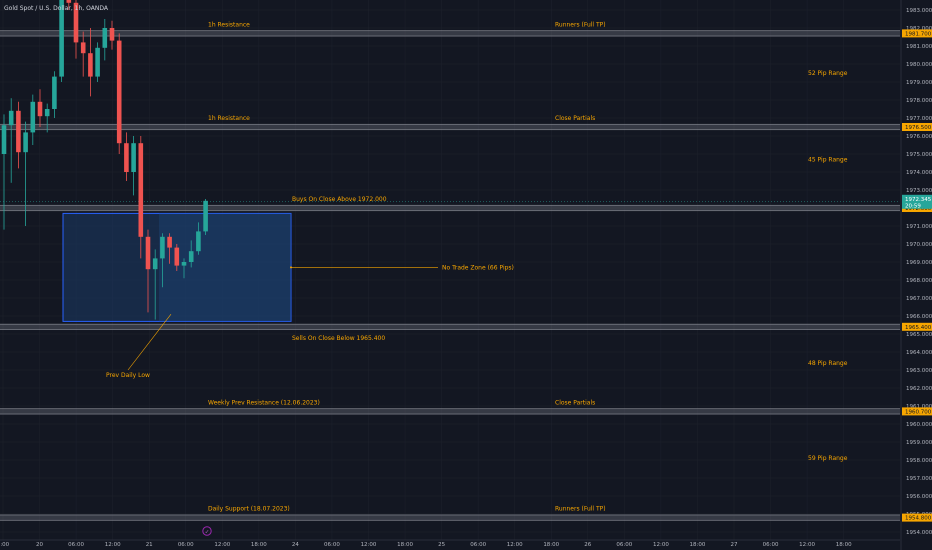 Image resolution: width=932 pixels, height=550 pixels. Describe the element at coordinates (338, 338) in the screenshot. I see `level-label-left: Sells On Close Below 1965.400` at that location.